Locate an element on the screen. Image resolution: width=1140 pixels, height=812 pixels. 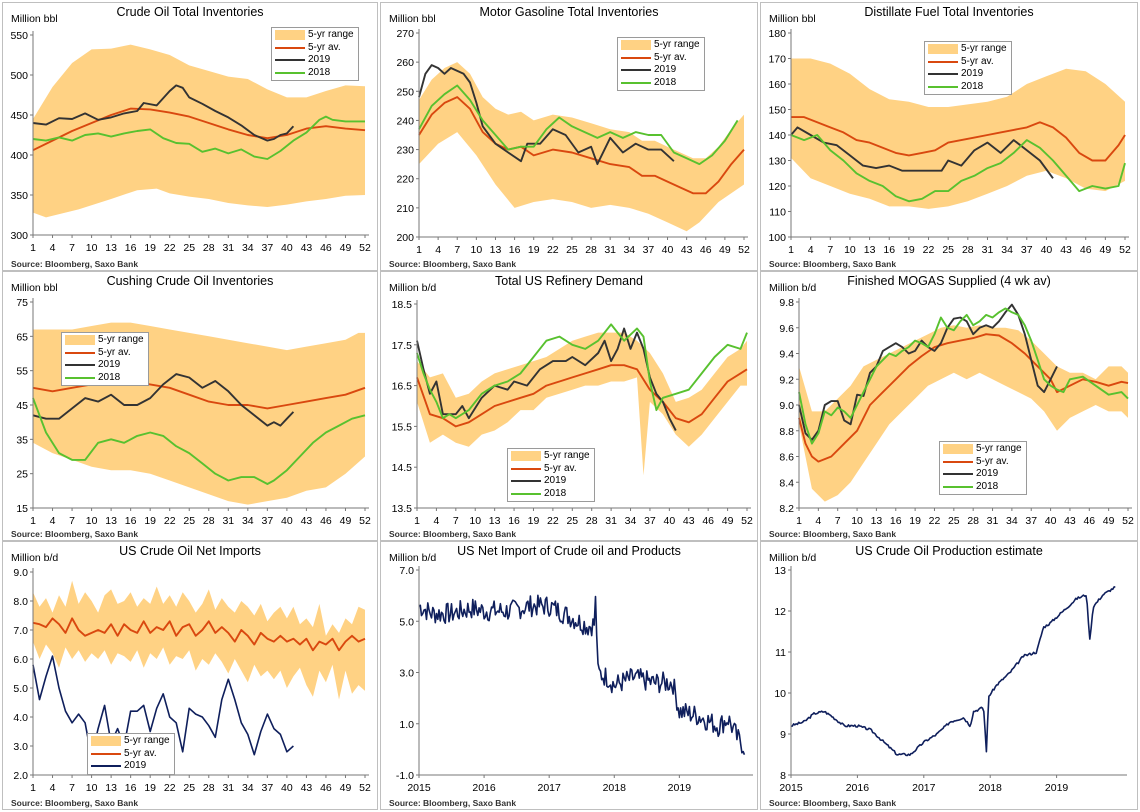
y-tick-label: 12 is located at coordinates (780, 612).